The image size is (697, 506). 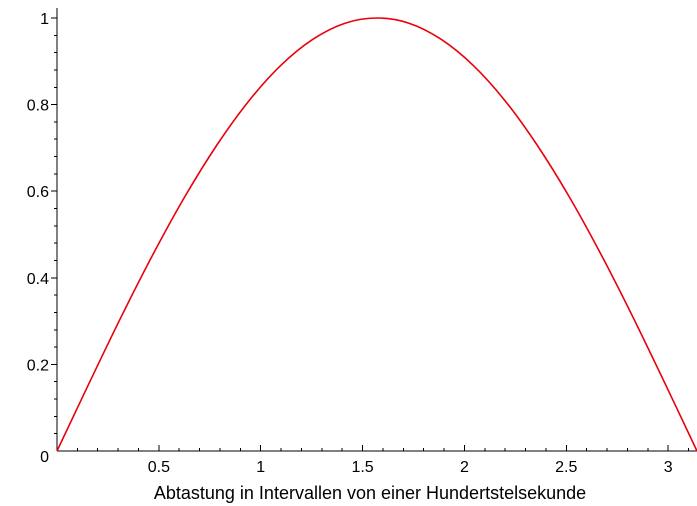 What do you see at coordinates (159, 467) in the screenshot?
I see `x-tick-label: 0.5` at bounding box center [159, 467].